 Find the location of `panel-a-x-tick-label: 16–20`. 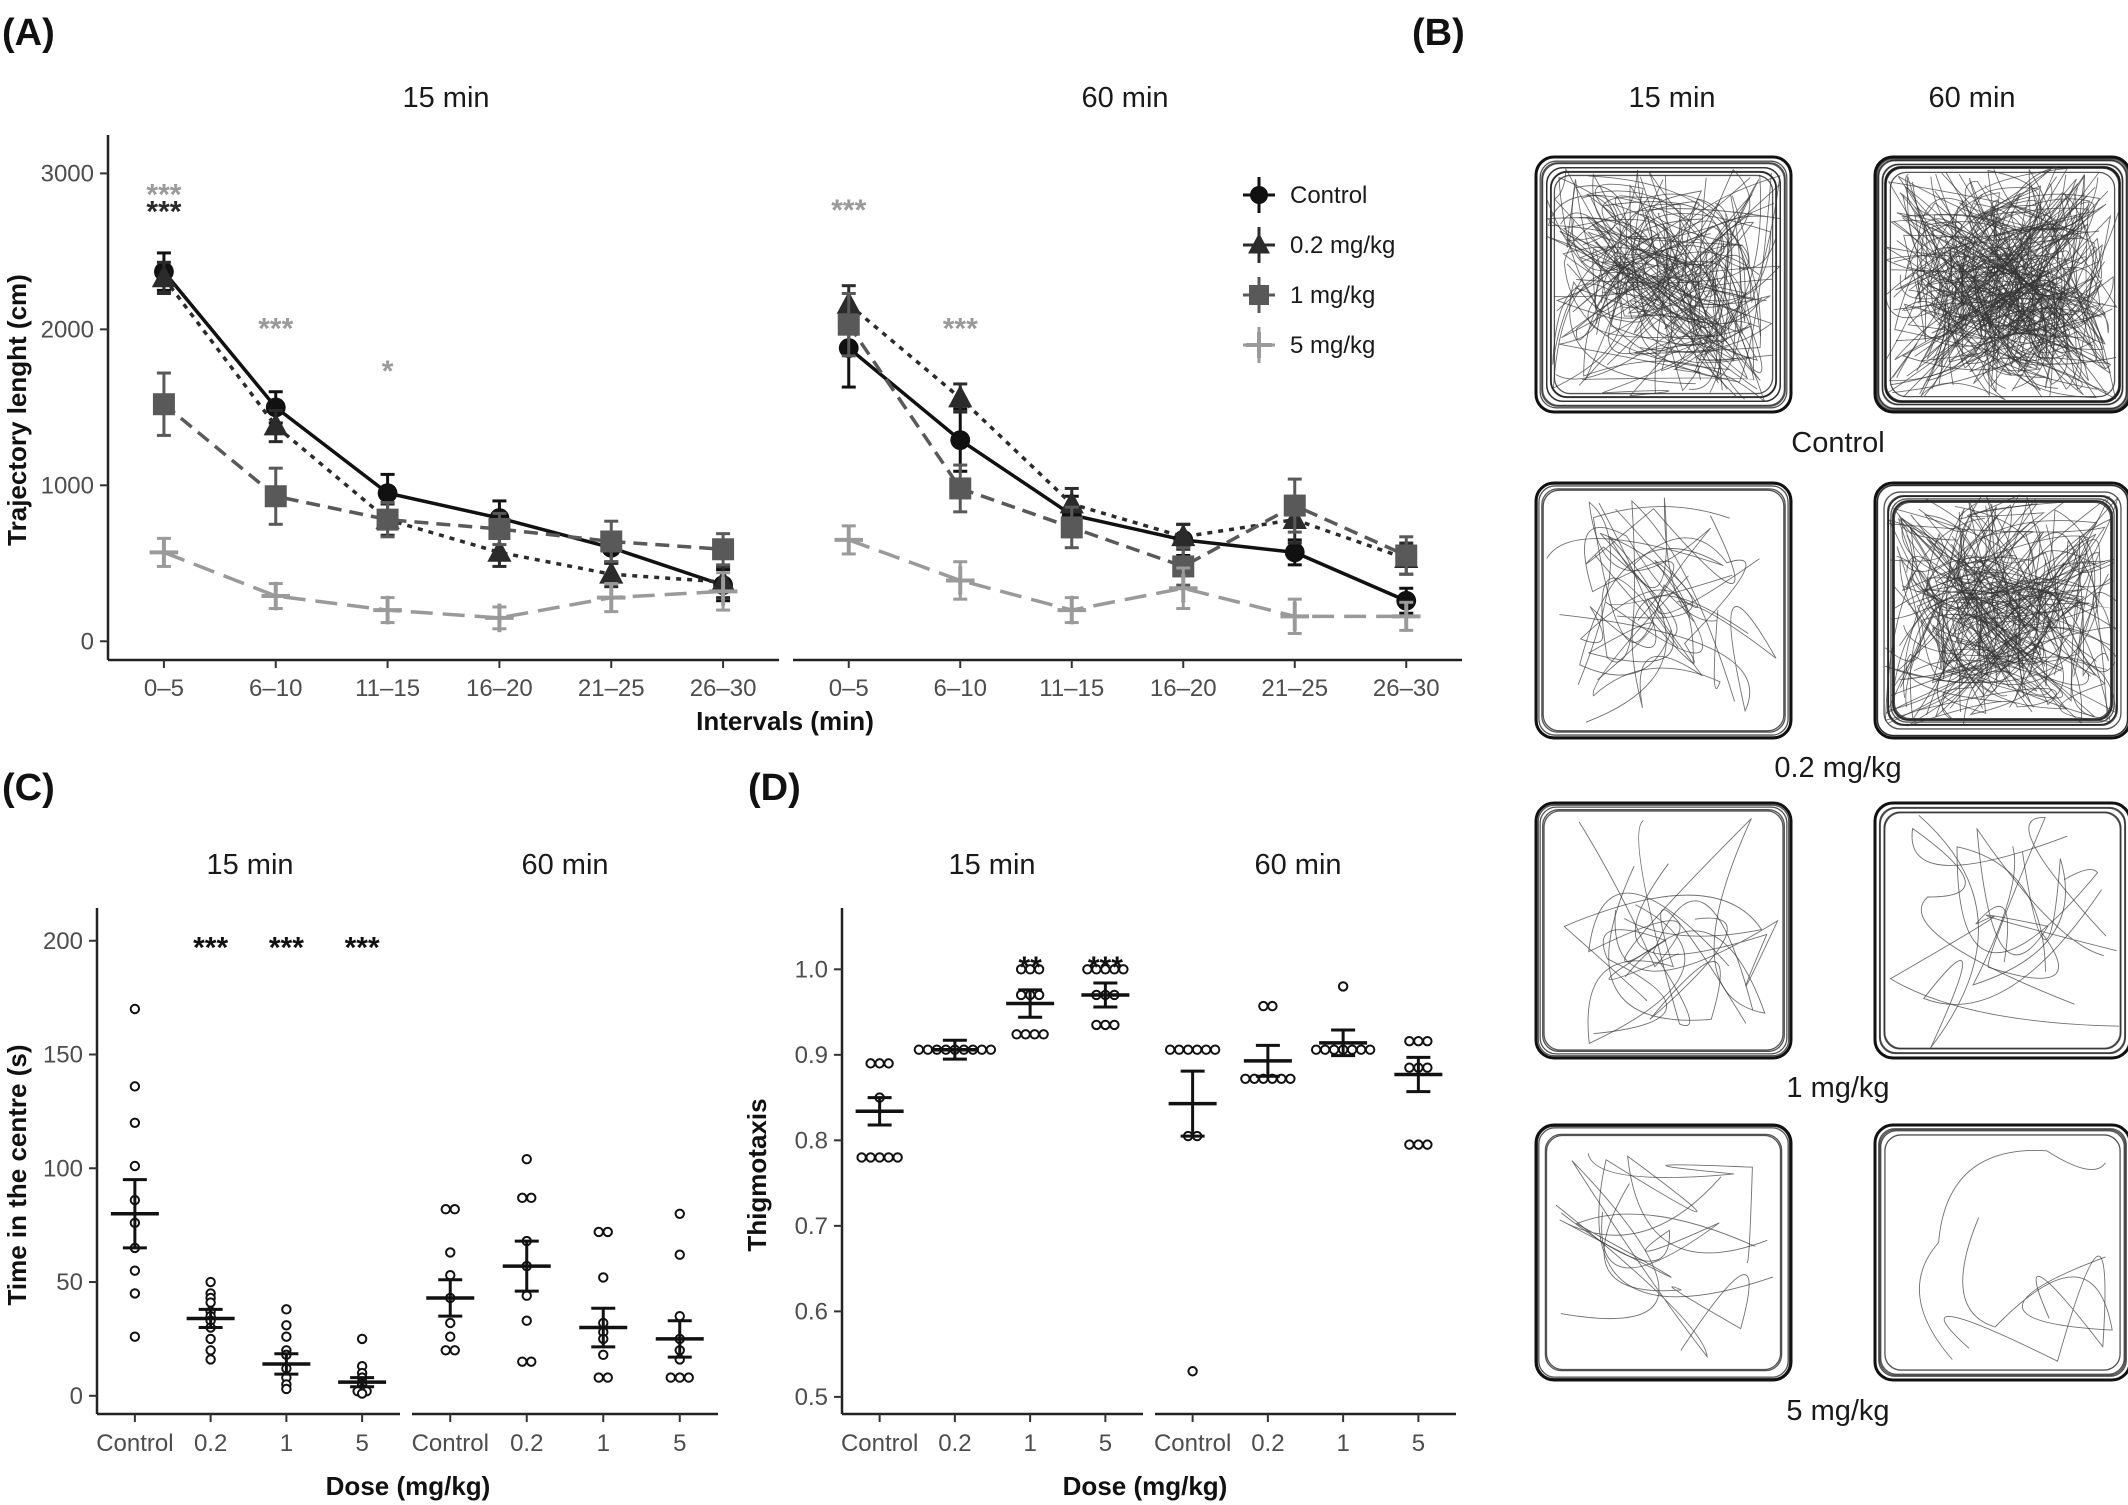

panel-a-x-tick-label: 16–20 is located at coordinates (499, 688).